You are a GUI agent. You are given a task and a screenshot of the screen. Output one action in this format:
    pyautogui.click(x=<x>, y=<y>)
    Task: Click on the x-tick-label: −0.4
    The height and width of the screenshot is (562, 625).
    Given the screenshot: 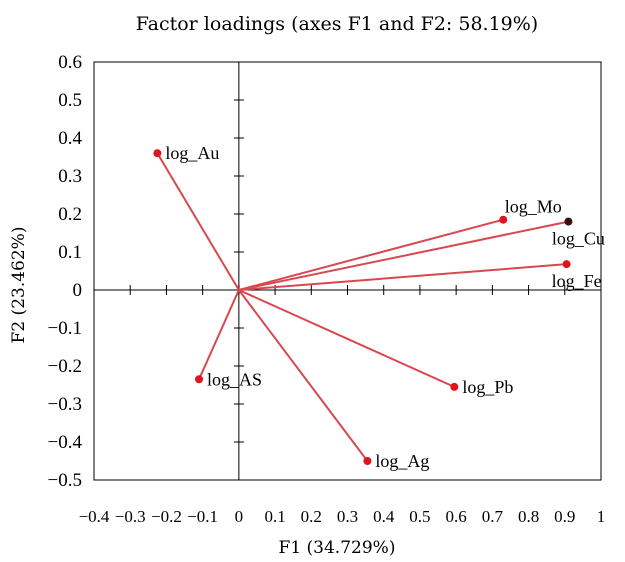 What is the action you would take?
    pyautogui.click(x=94, y=516)
    